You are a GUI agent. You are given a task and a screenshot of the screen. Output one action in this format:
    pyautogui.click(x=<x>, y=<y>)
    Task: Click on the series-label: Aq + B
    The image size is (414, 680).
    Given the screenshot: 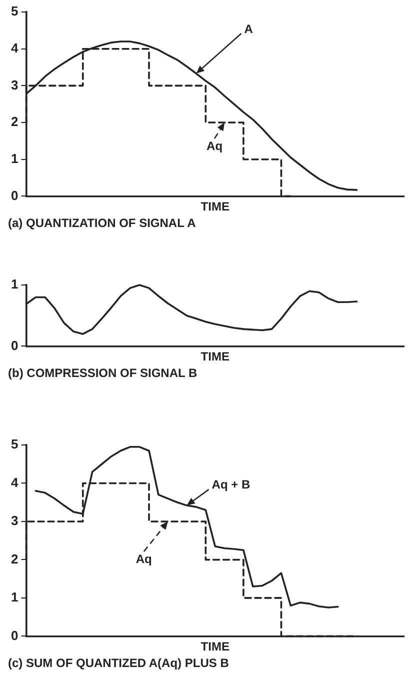 What is the action you would take?
    pyautogui.click(x=231, y=485)
    